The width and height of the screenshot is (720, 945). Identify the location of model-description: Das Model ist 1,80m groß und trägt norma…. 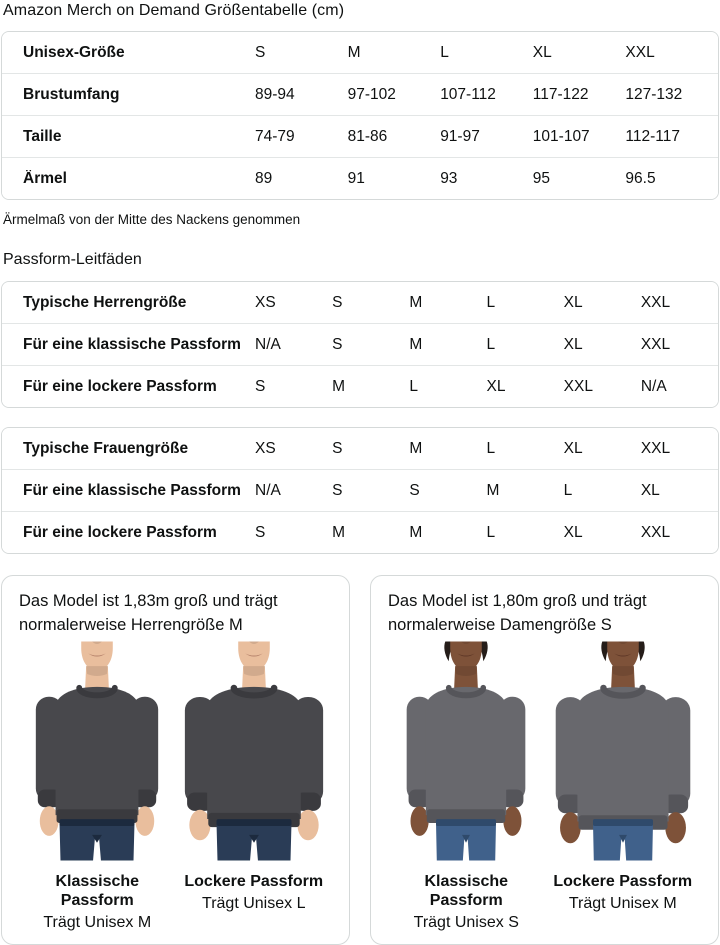
(517, 613).